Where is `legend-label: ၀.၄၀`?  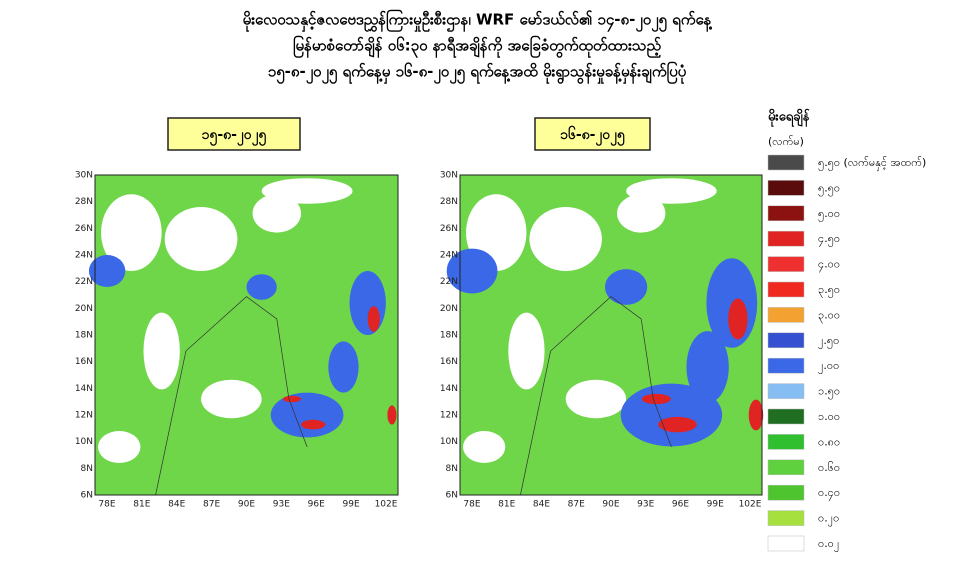
legend-label: ၀.၄၀ is located at coordinates (829, 493).